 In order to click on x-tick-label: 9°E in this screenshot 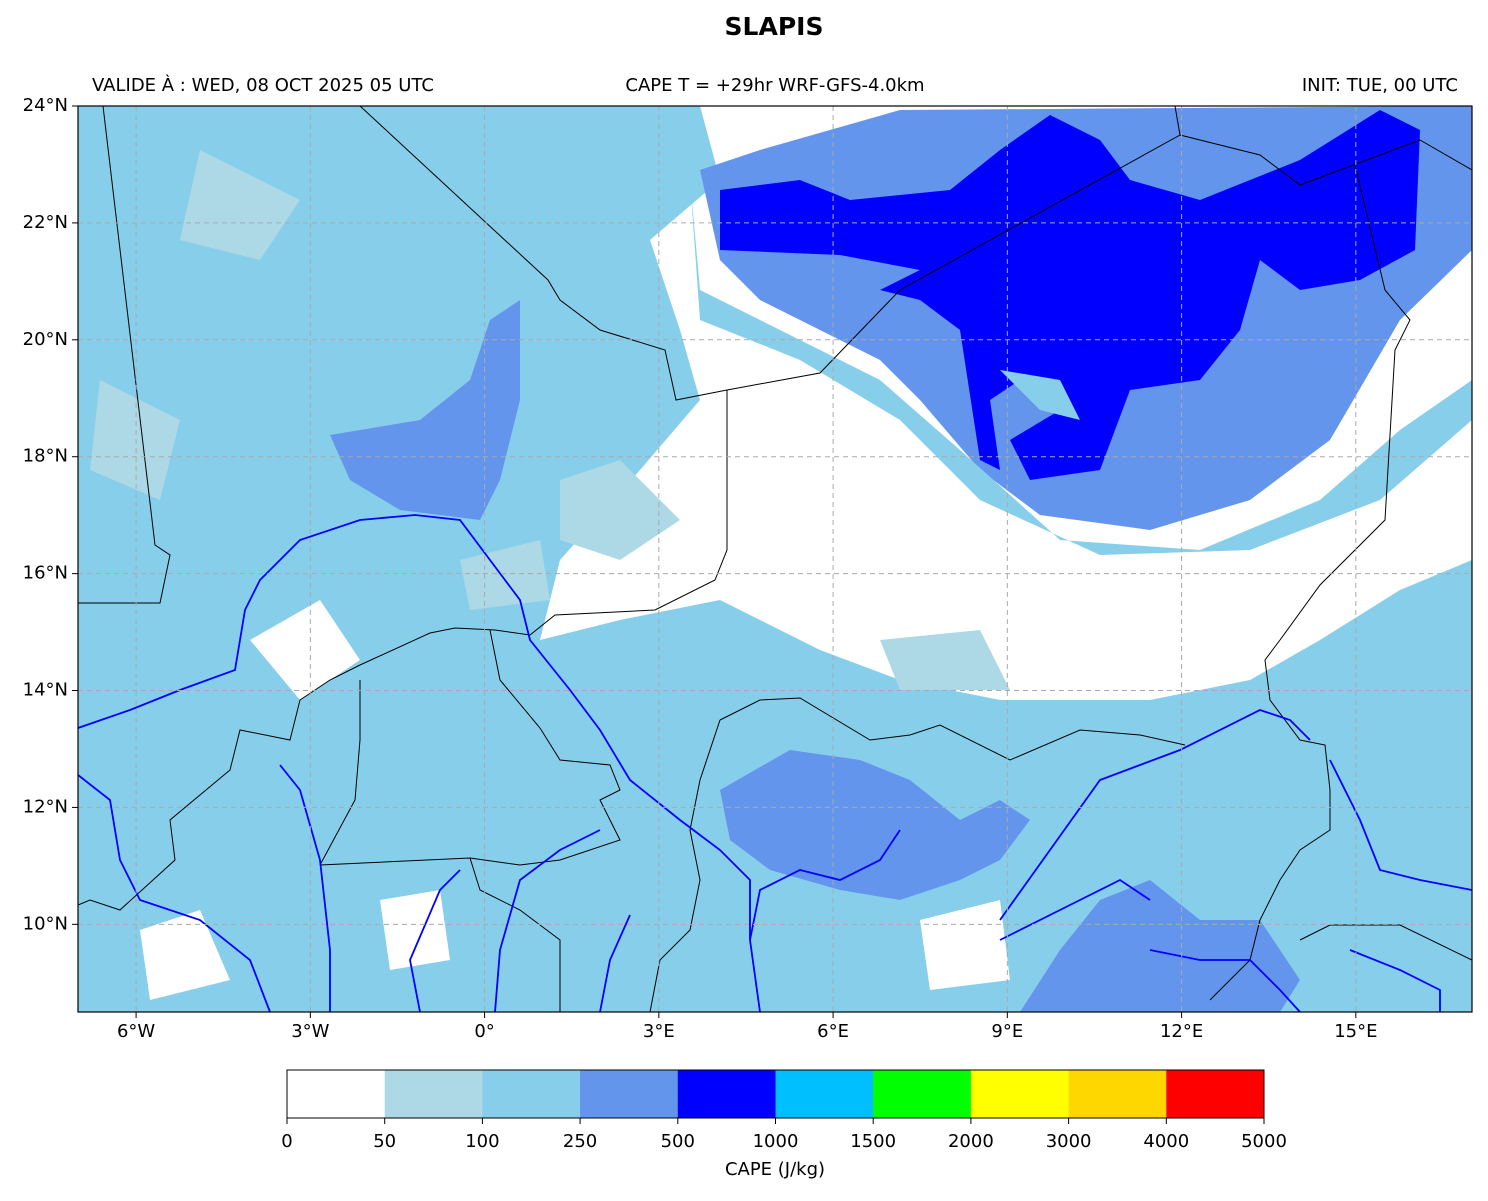, I will do `click(1007, 1031)`.